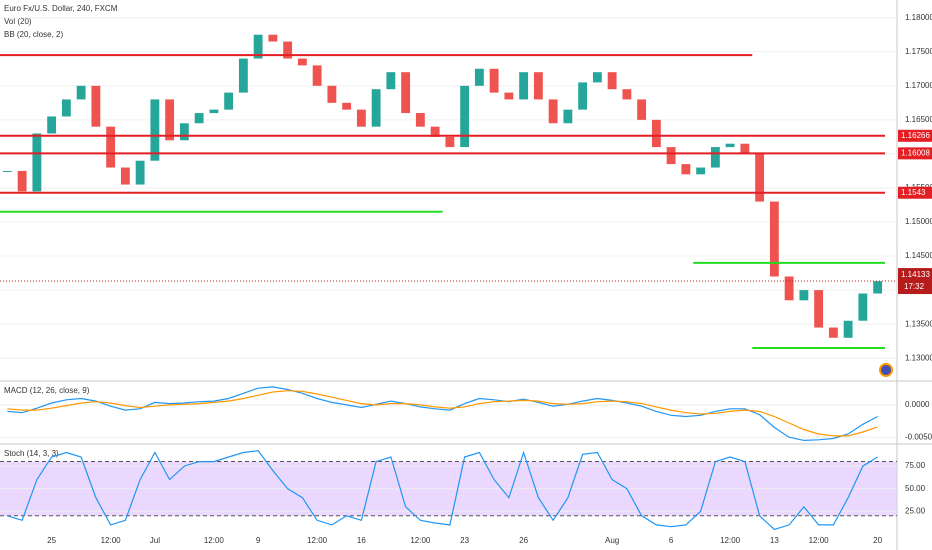 The width and height of the screenshot is (932, 550). I want to click on chart-title: Euro Fx/U.S. Dollar, 240, FXCM, so click(61, 8).